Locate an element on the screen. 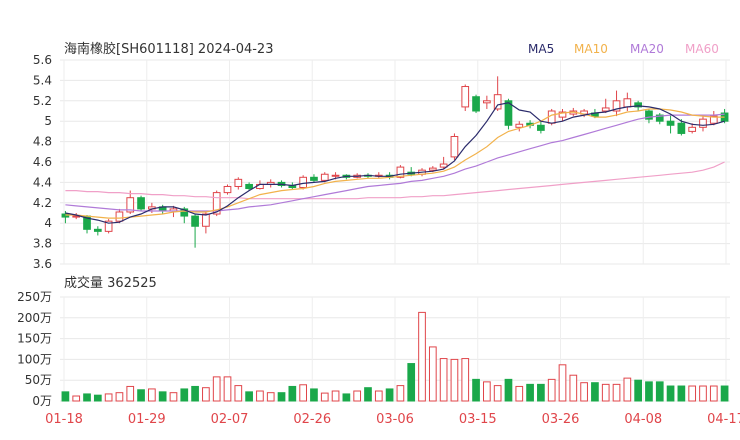 The width and height of the screenshot is (740, 440). price-tick-label: 3.8 is located at coordinates (42, 244).